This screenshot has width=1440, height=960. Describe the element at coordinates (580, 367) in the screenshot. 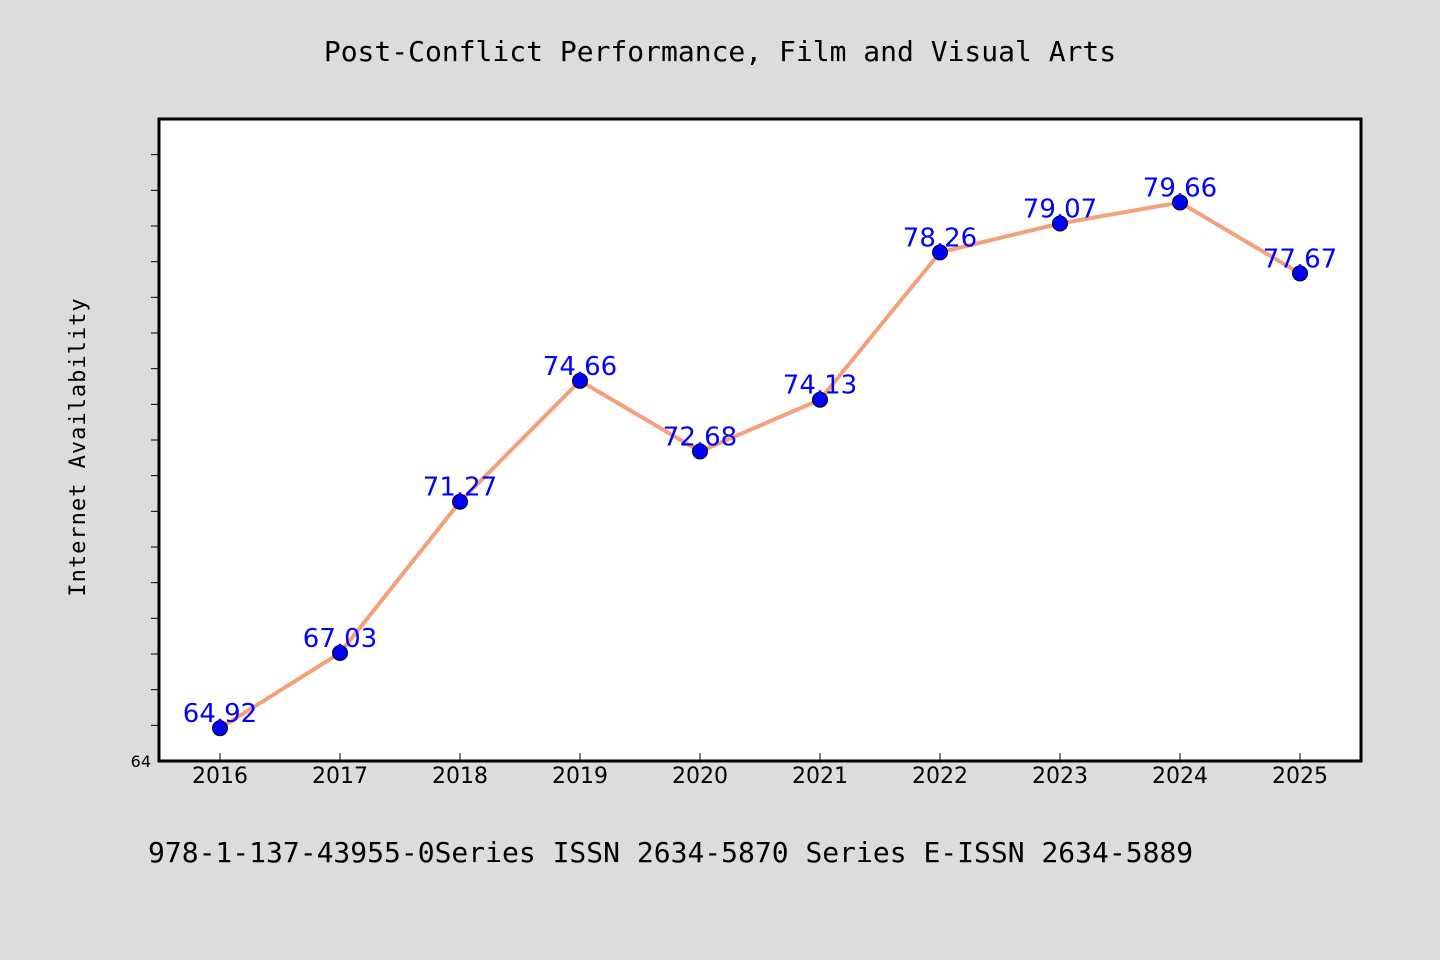

I see `data-label: 74.66` at that location.